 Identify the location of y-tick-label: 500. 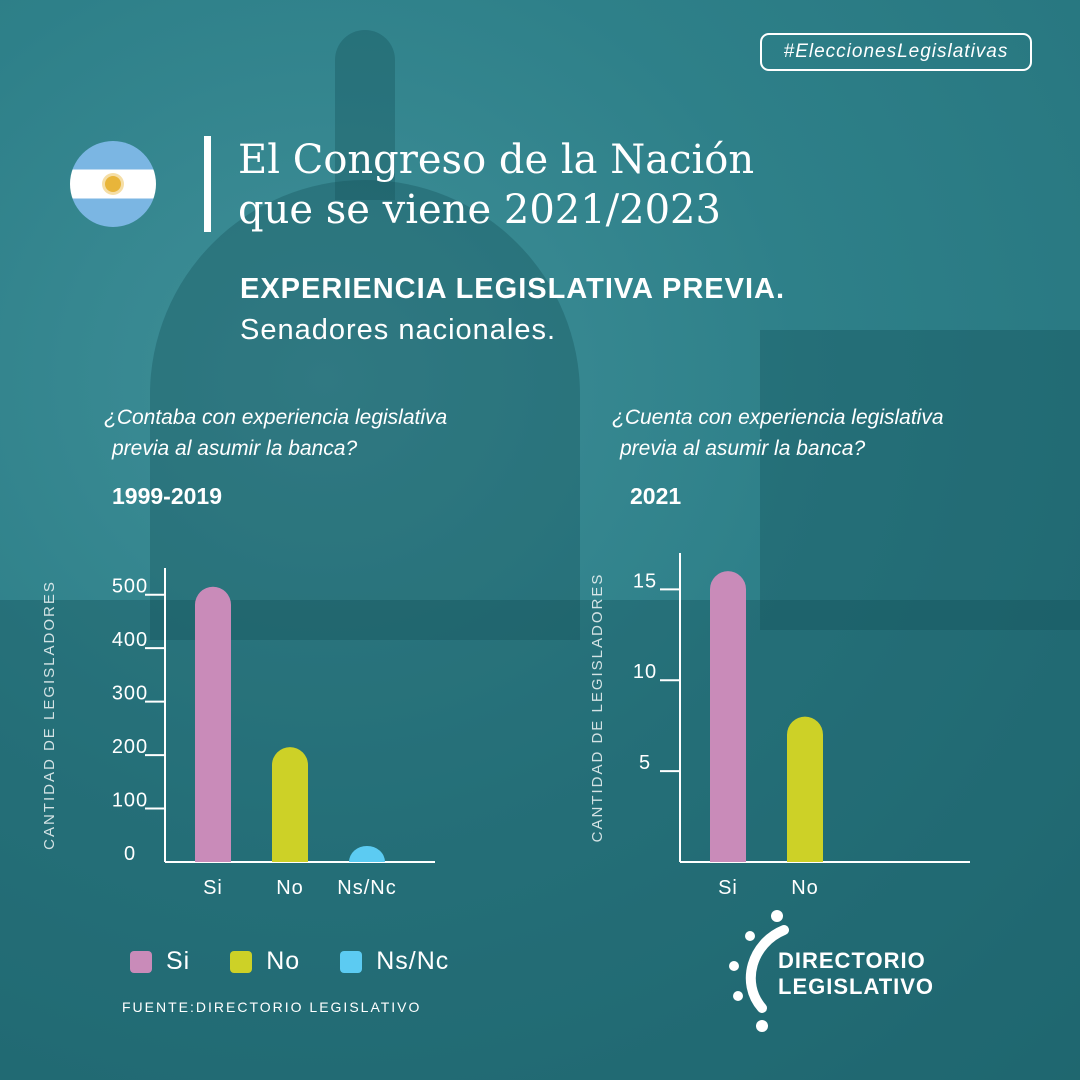
(130, 587).